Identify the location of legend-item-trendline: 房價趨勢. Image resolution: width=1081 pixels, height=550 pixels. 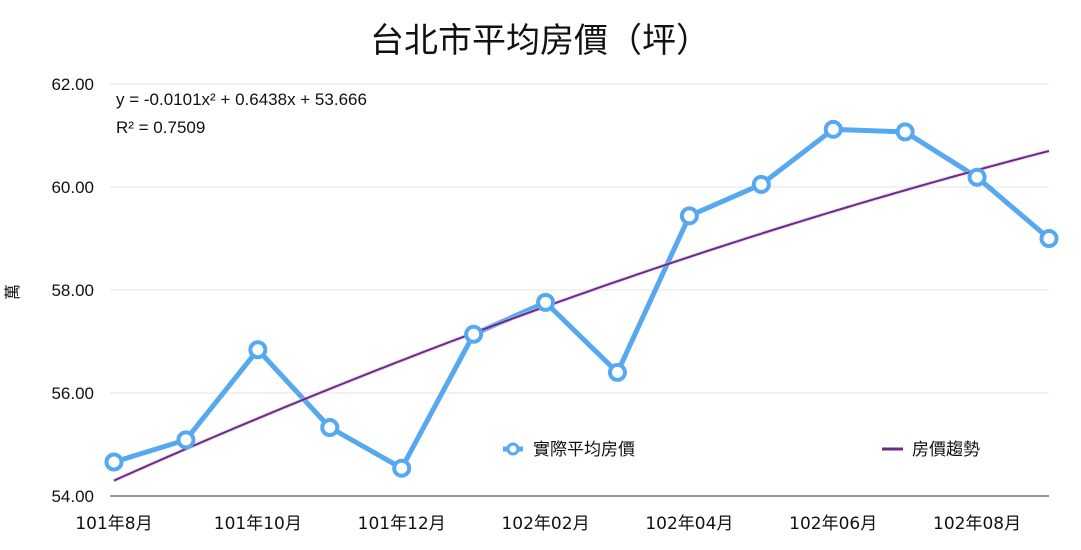
(931, 450).